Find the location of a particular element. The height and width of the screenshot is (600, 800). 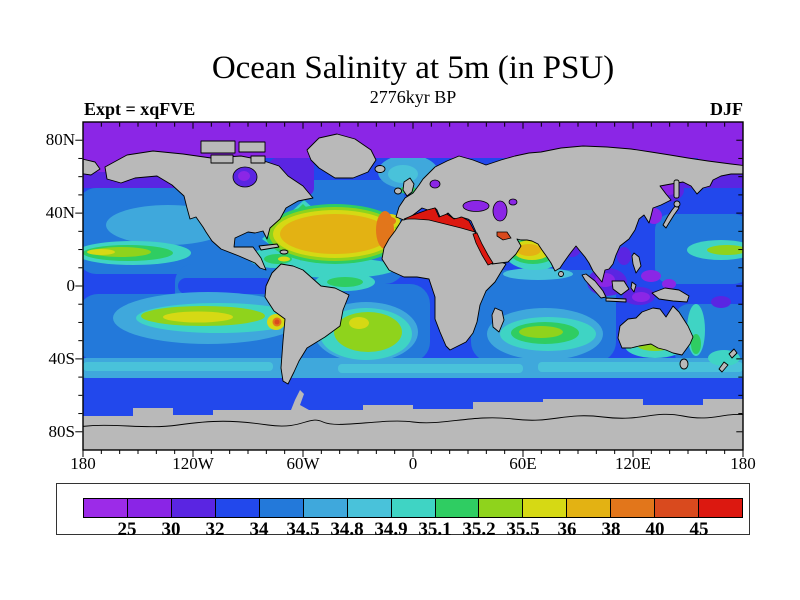

plot-title: Ocean Salinity at 5m (in PSU) is located at coordinates (413, 68).